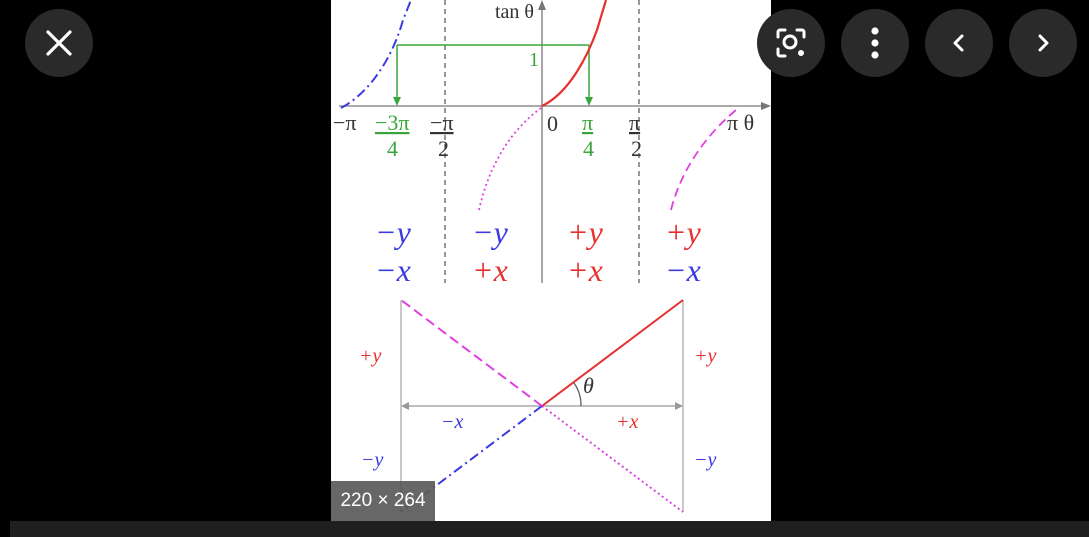 Image resolution: width=1089 pixels, height=537 pixels. I want to click on curve-red, so click(574, 53).